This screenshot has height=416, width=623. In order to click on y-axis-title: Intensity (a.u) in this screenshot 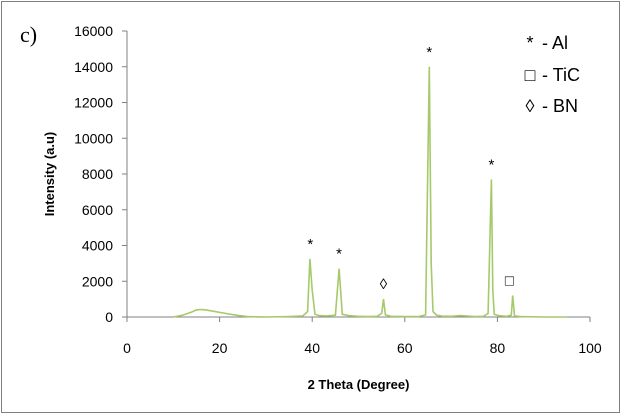, I will do `click(49, 174)`.